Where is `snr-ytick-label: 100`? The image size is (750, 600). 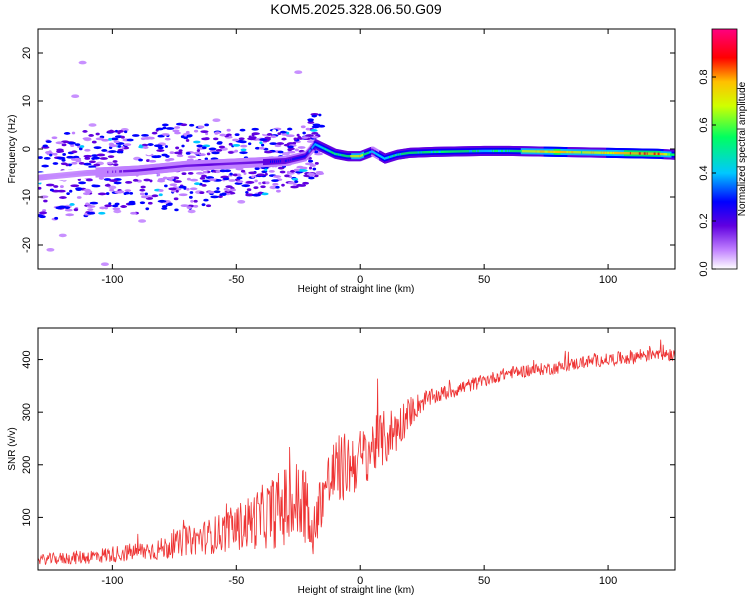
snr-ytick-label: 100 is located at coordinates (27, 517).